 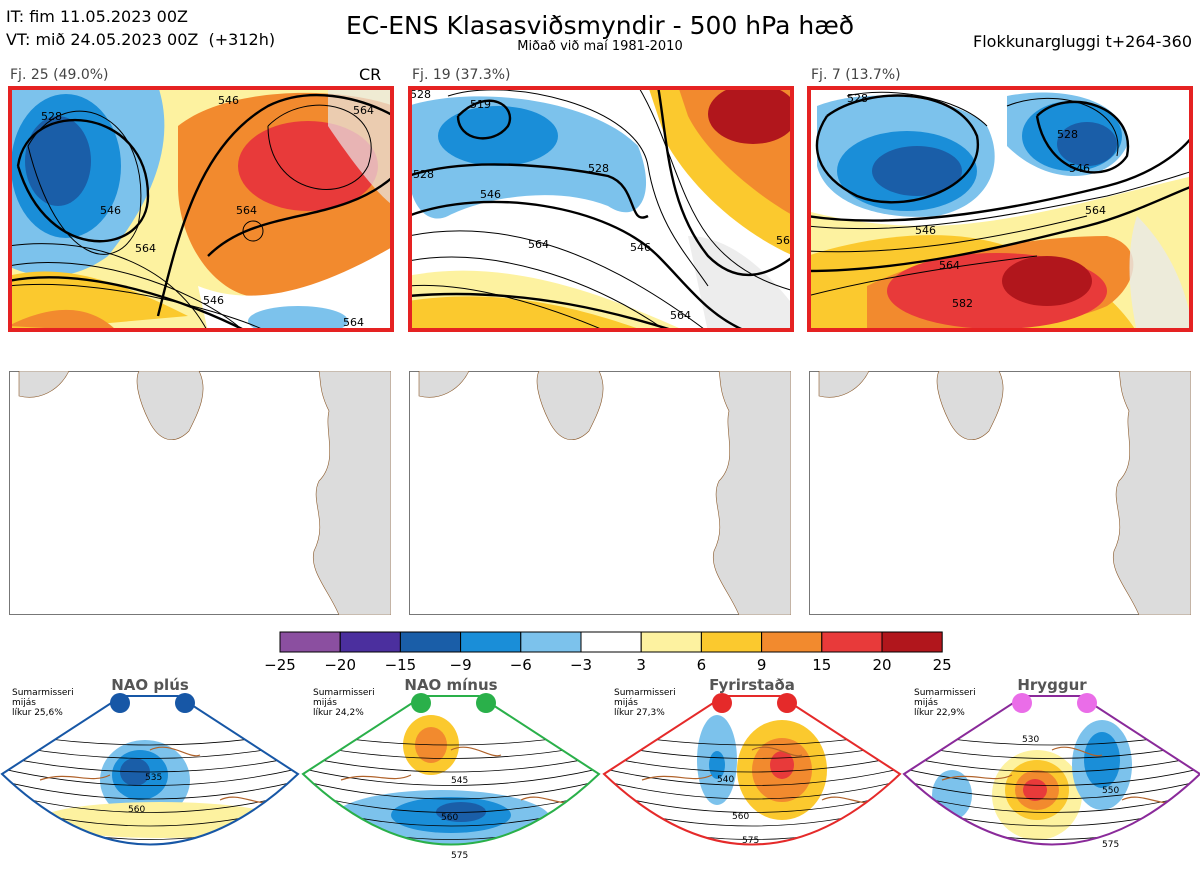 I want to click on colorbar, so click(x=611, y=644).